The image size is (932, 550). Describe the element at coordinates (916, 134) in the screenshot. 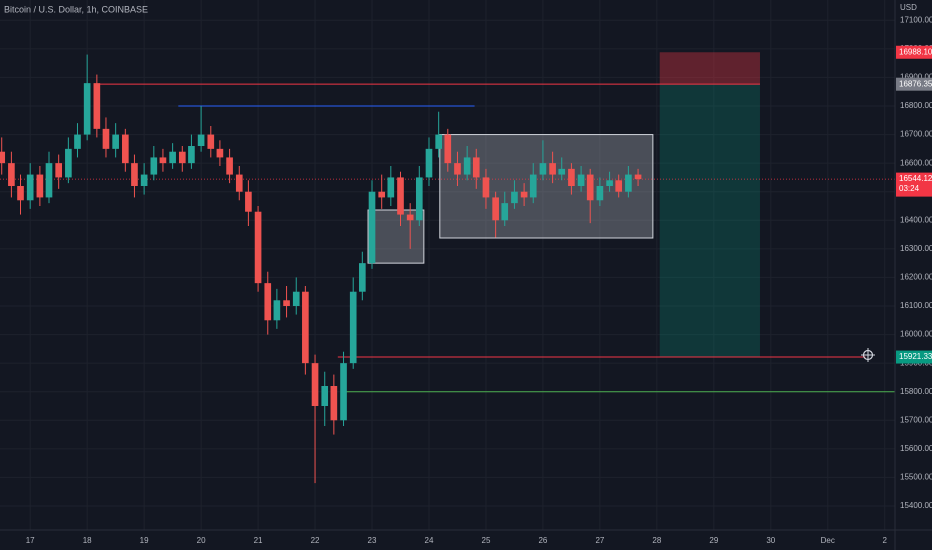

I see `y-tick-label: 16700.00` at that location.